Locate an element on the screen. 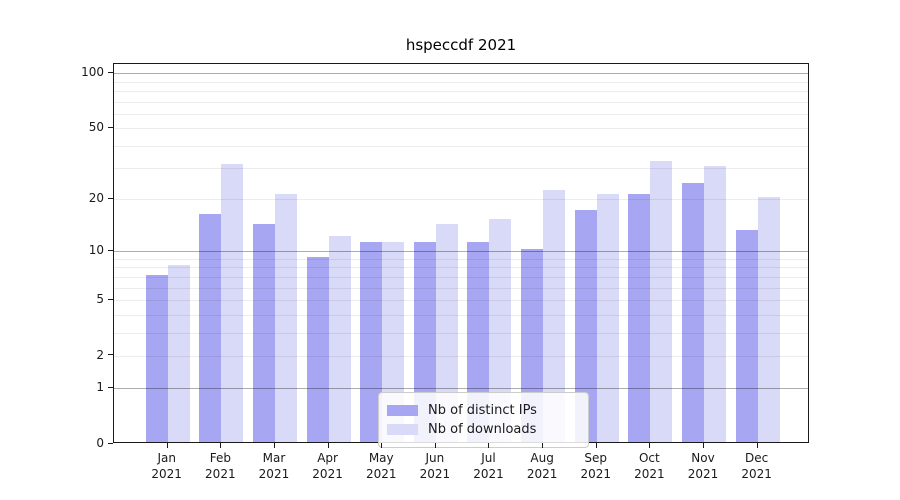 This screenshot has width=900, height=500. x-tick-label: Dec 2021 is located at coordinates (756, 466).